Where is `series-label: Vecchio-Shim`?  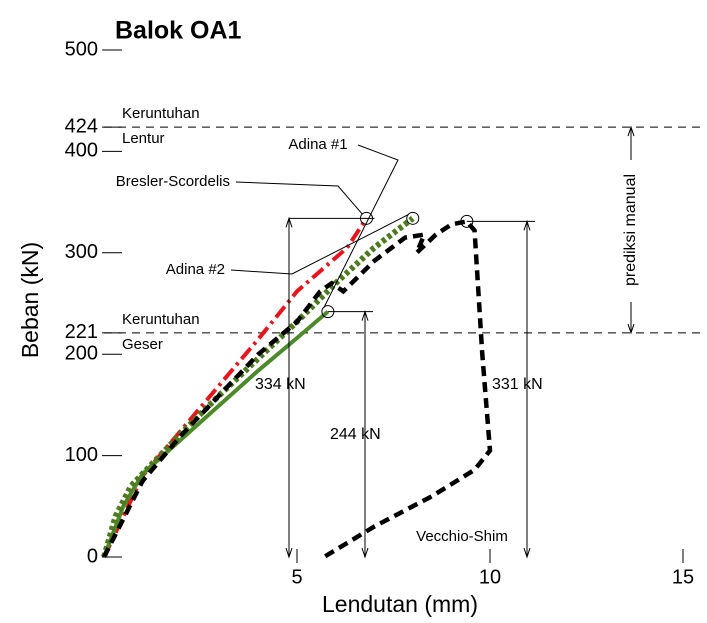
series-label: Vecchio-Shim is located at coordinates (462, 536).